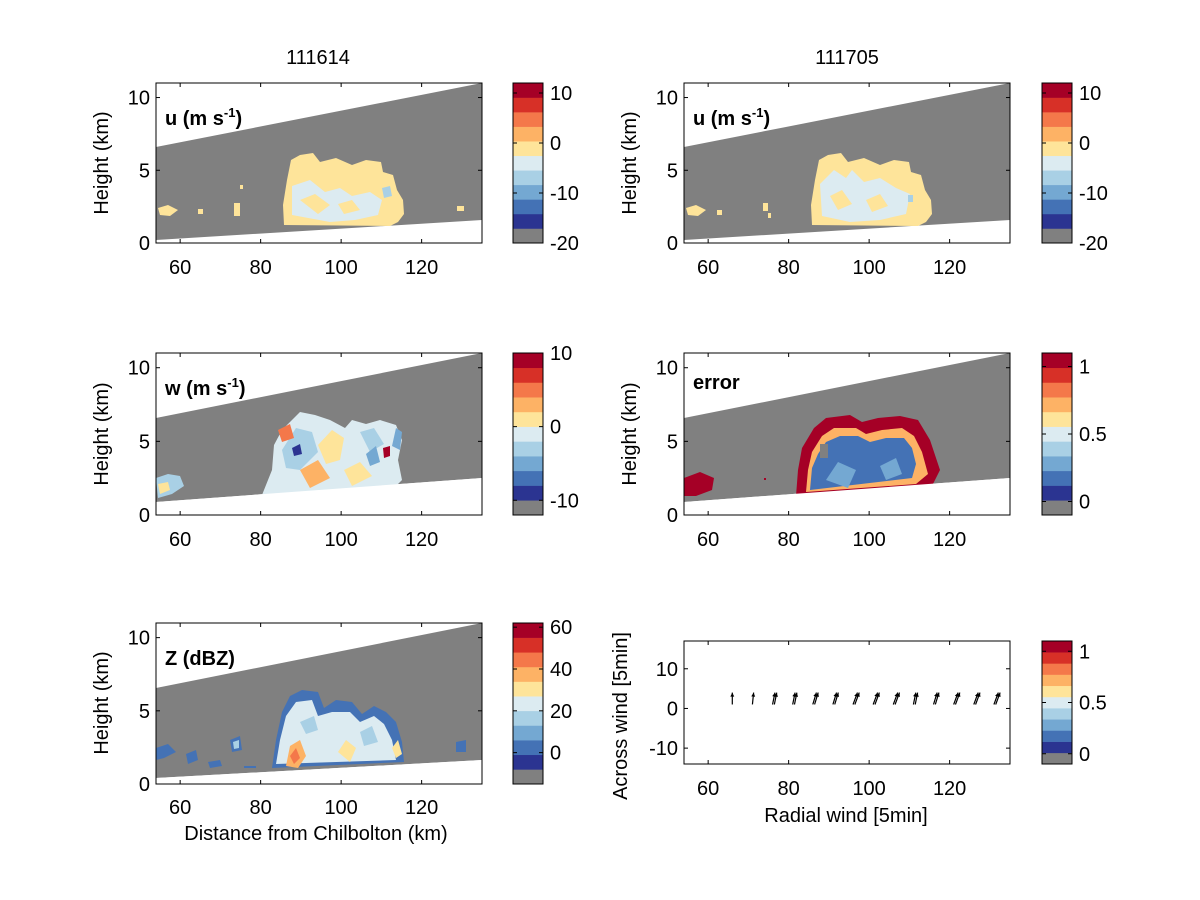 This screenshot has width=1200, height=900. Describe the element at coordinates (561, 712) in the screenshot. I see `colorbar-tick-label: 20` at that location.